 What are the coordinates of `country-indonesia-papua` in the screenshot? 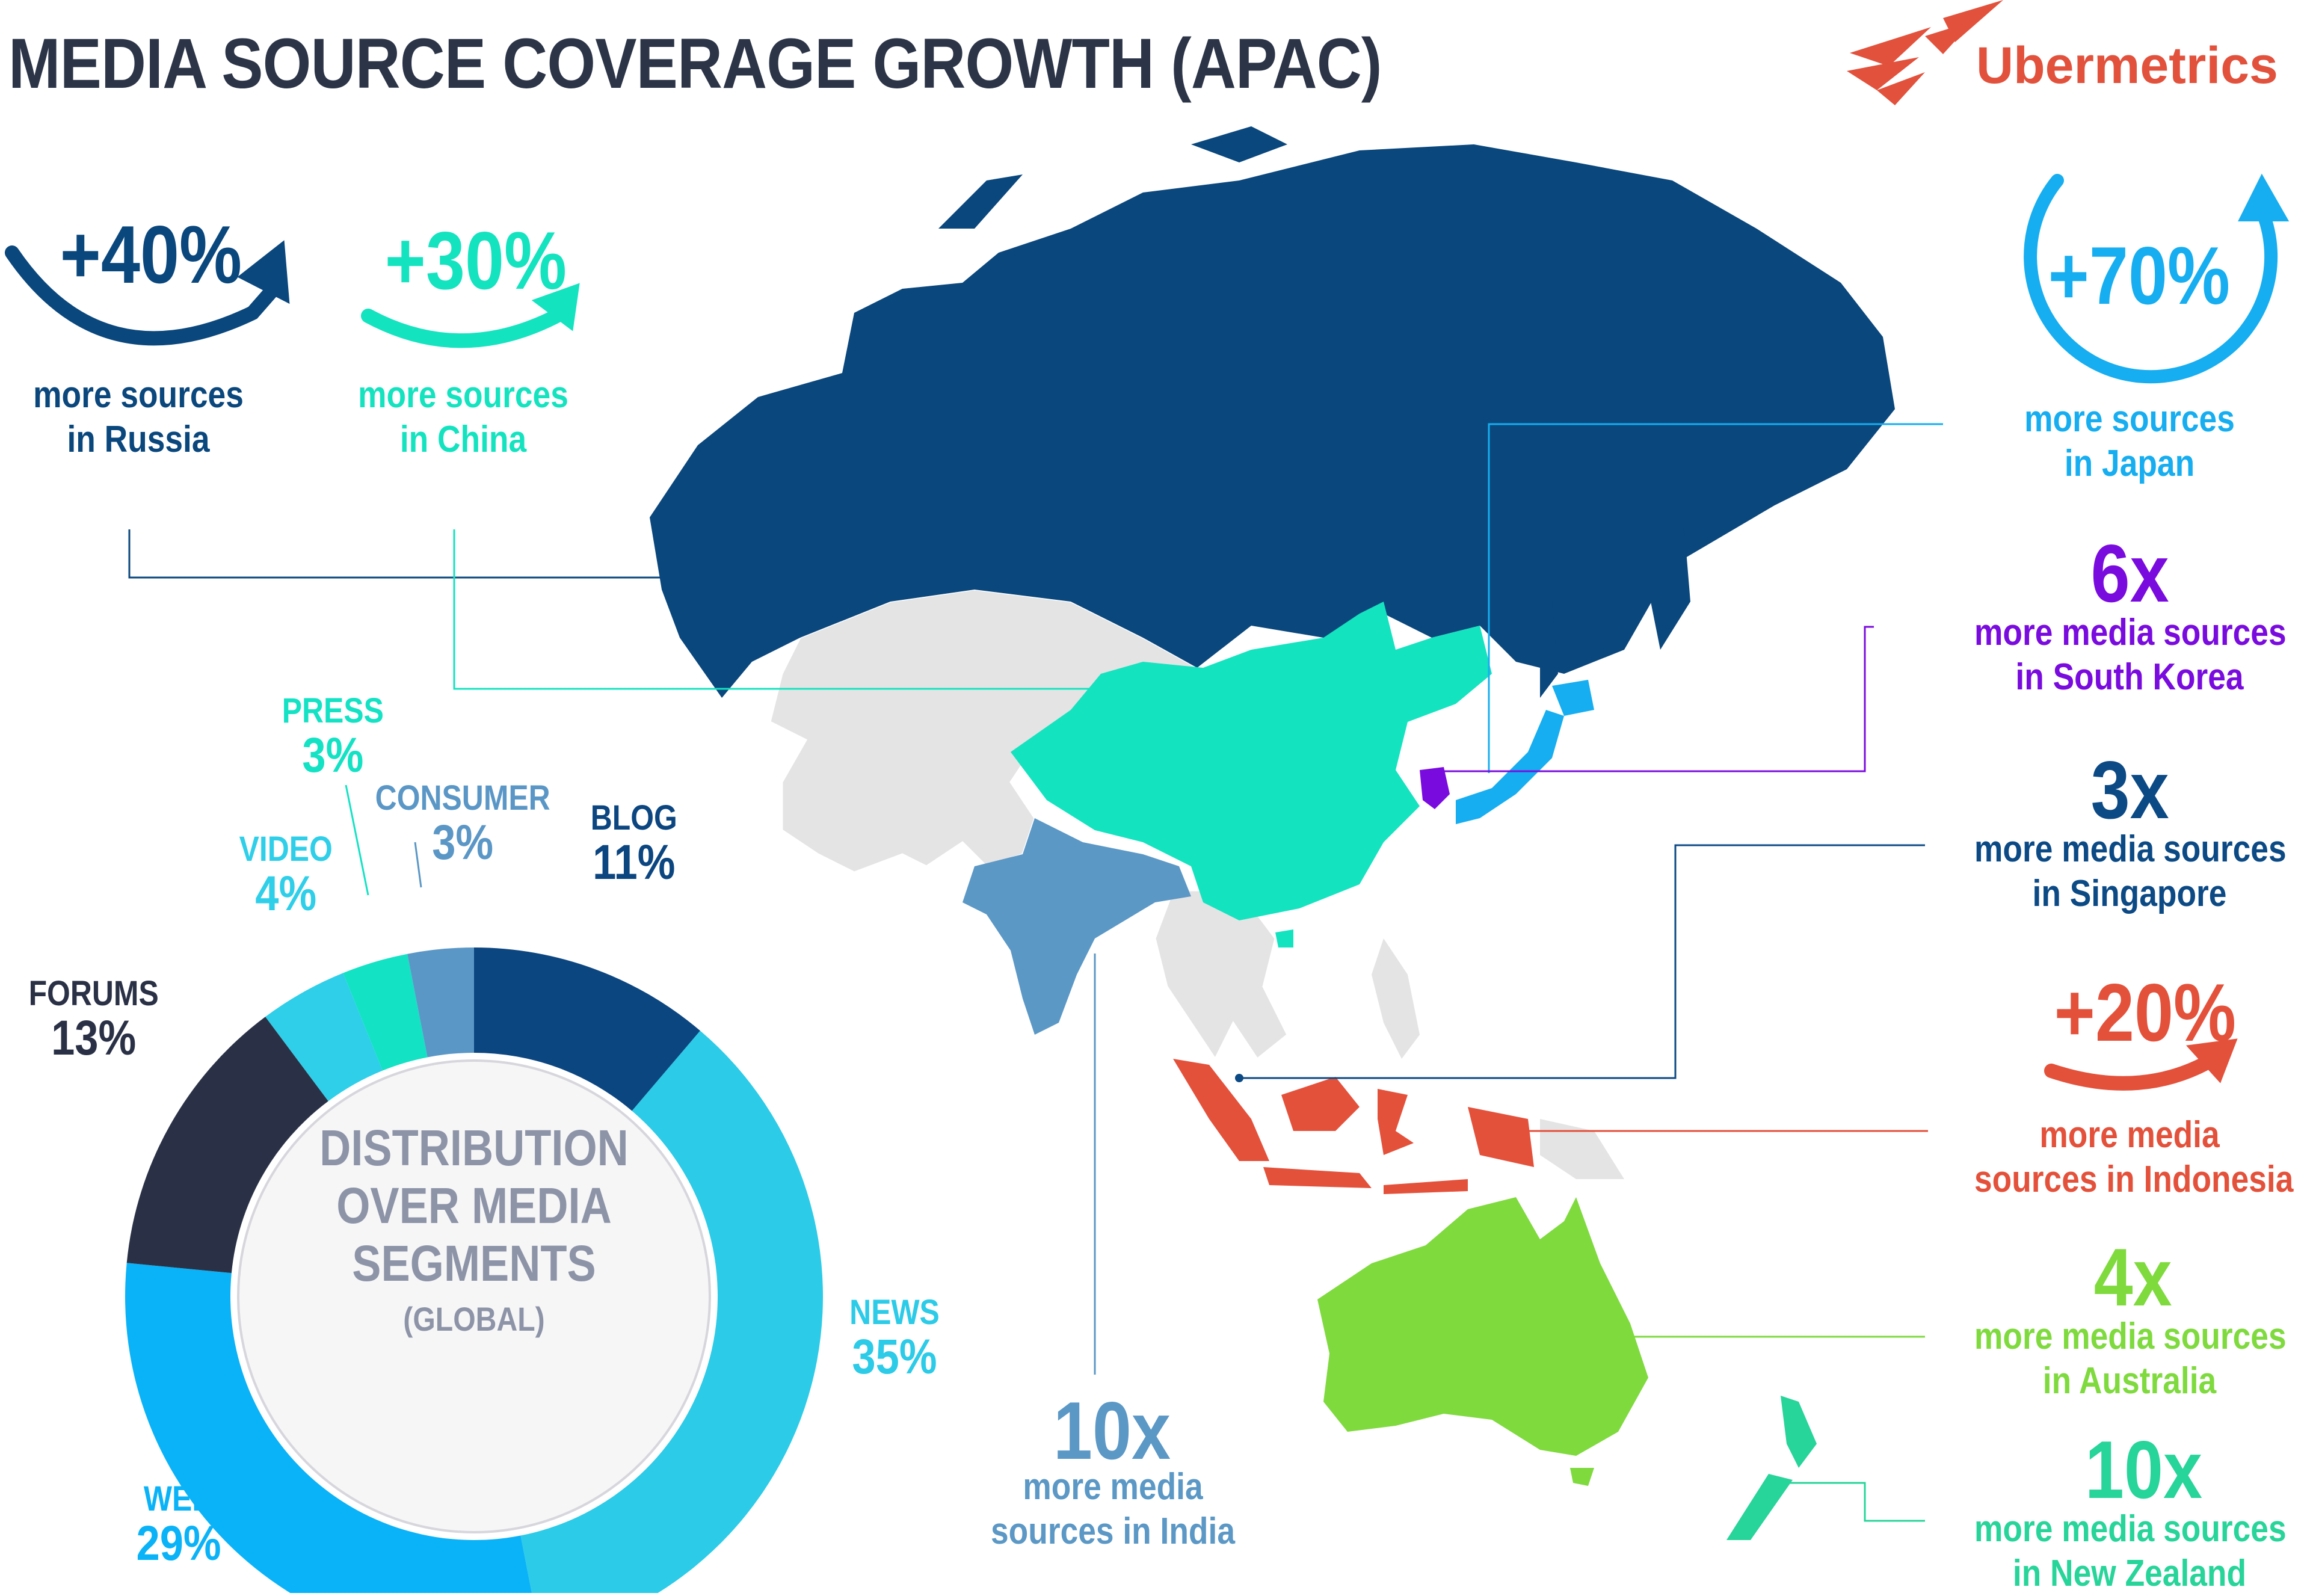 It's located at (1501, 1137).